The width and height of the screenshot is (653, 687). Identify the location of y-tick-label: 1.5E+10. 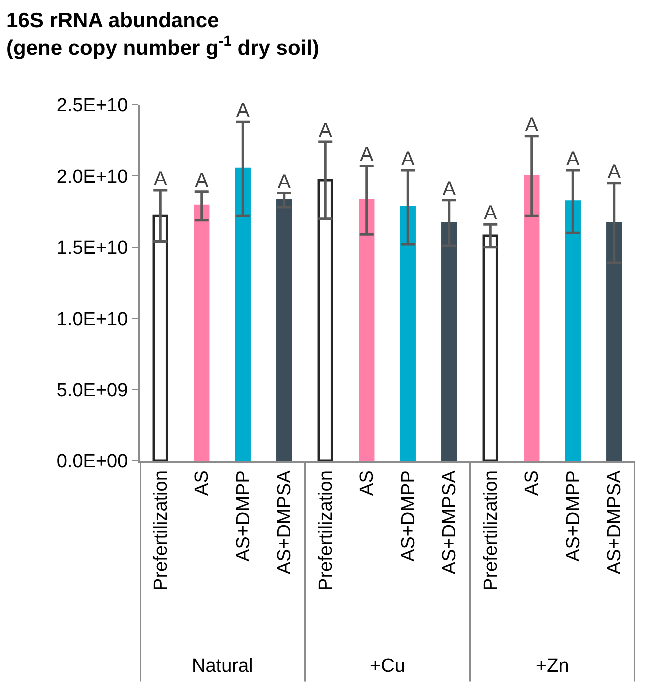
(92, 249).